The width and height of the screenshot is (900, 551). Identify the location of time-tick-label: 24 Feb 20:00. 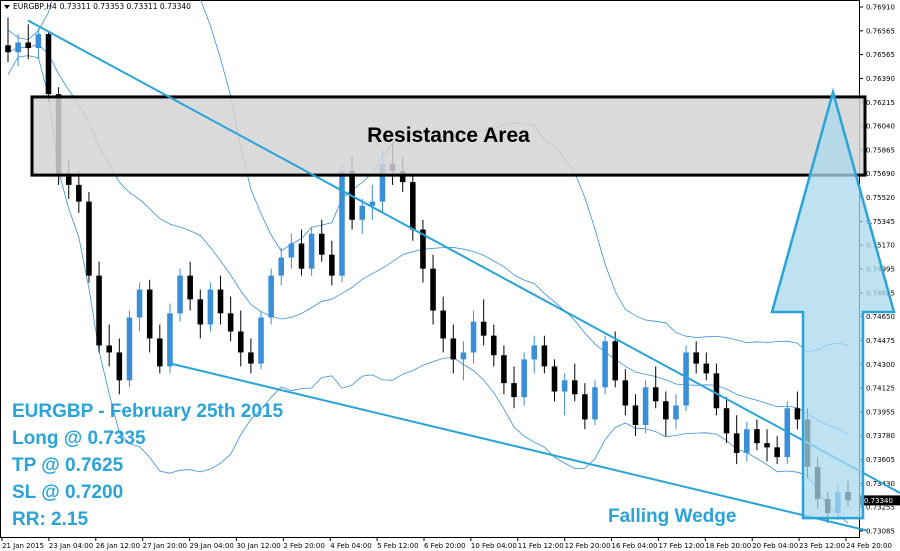
(869, 546).